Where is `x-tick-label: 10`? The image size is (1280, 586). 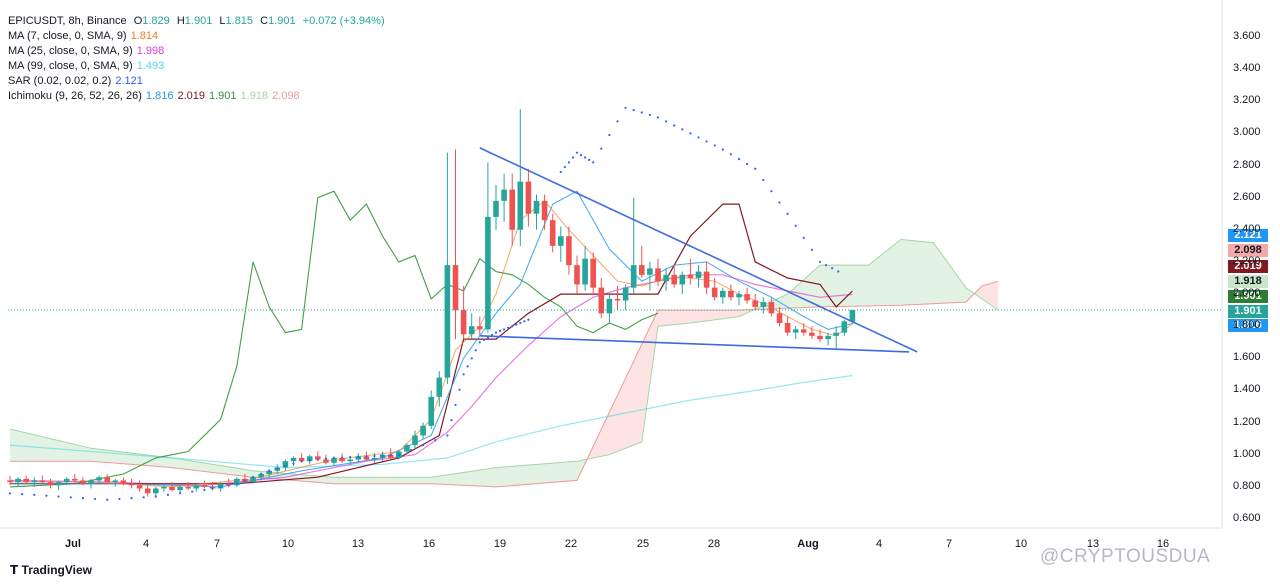 x-tick-label: 10 is located at coordinates (288, 544).